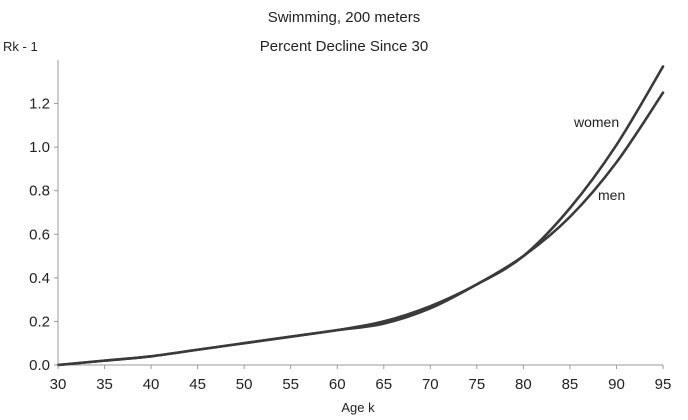  What do you see at coordinates (570, 384) in the screenshot?
I see `x-tick-label: 85` at bounding box center [570, 384].